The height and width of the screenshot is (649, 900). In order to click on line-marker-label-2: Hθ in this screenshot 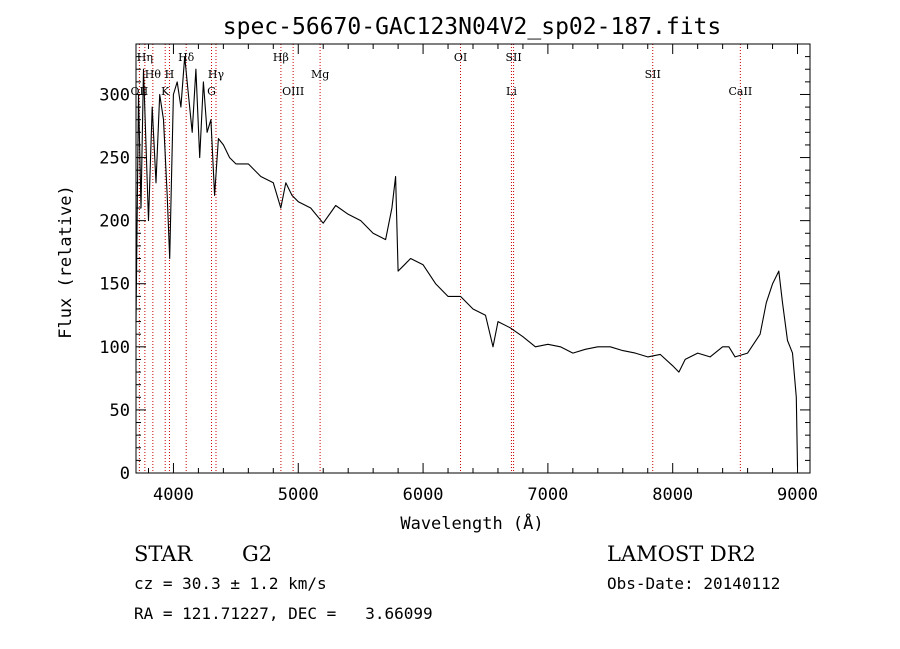, I will do `click(153, 74)`.